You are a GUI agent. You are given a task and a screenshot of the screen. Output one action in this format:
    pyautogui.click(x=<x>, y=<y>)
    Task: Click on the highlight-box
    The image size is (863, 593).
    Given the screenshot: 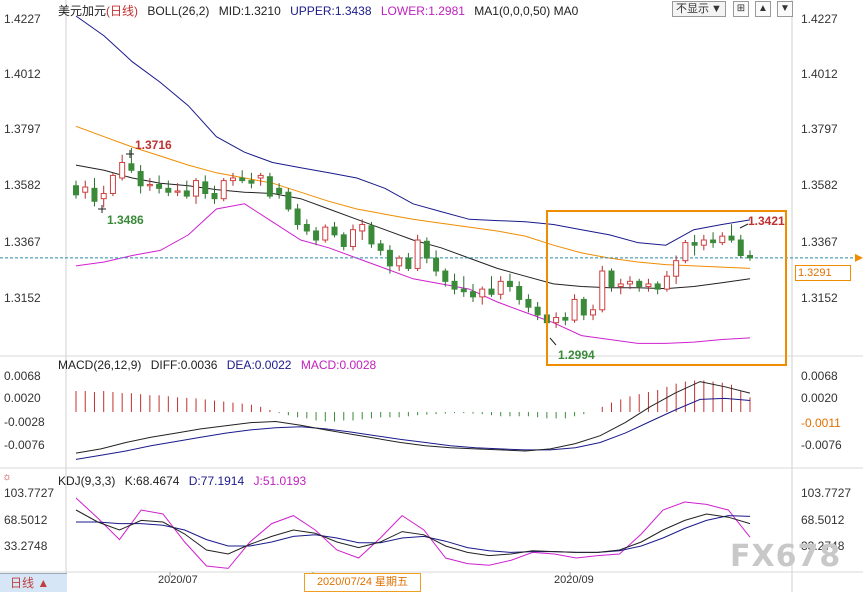 What is the action you would take?
    pyautogui.click(x=666, y=288)
    